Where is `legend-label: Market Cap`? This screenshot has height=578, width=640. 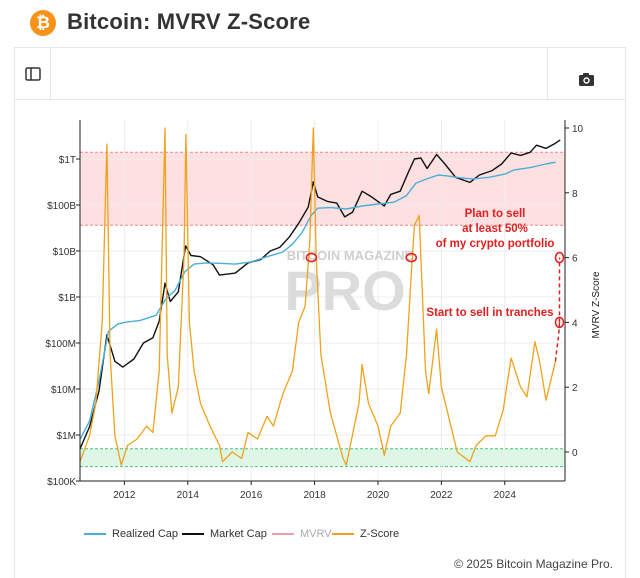 legend-label: Market Cap is located at coordinates (238, 534).